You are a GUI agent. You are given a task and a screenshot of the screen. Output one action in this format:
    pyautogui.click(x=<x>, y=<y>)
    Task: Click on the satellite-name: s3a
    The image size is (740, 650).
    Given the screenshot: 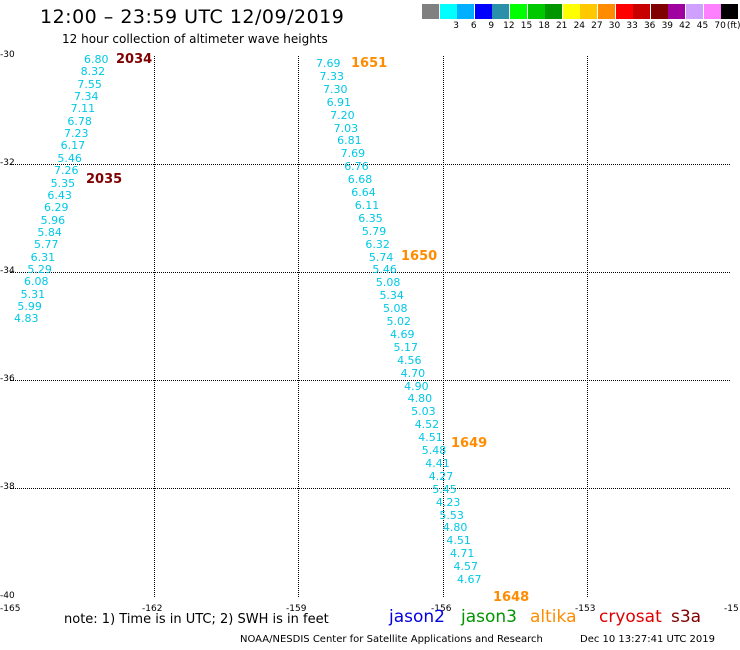 What is the action you would take?
    pyautogui.click(x=686, y=617)
    